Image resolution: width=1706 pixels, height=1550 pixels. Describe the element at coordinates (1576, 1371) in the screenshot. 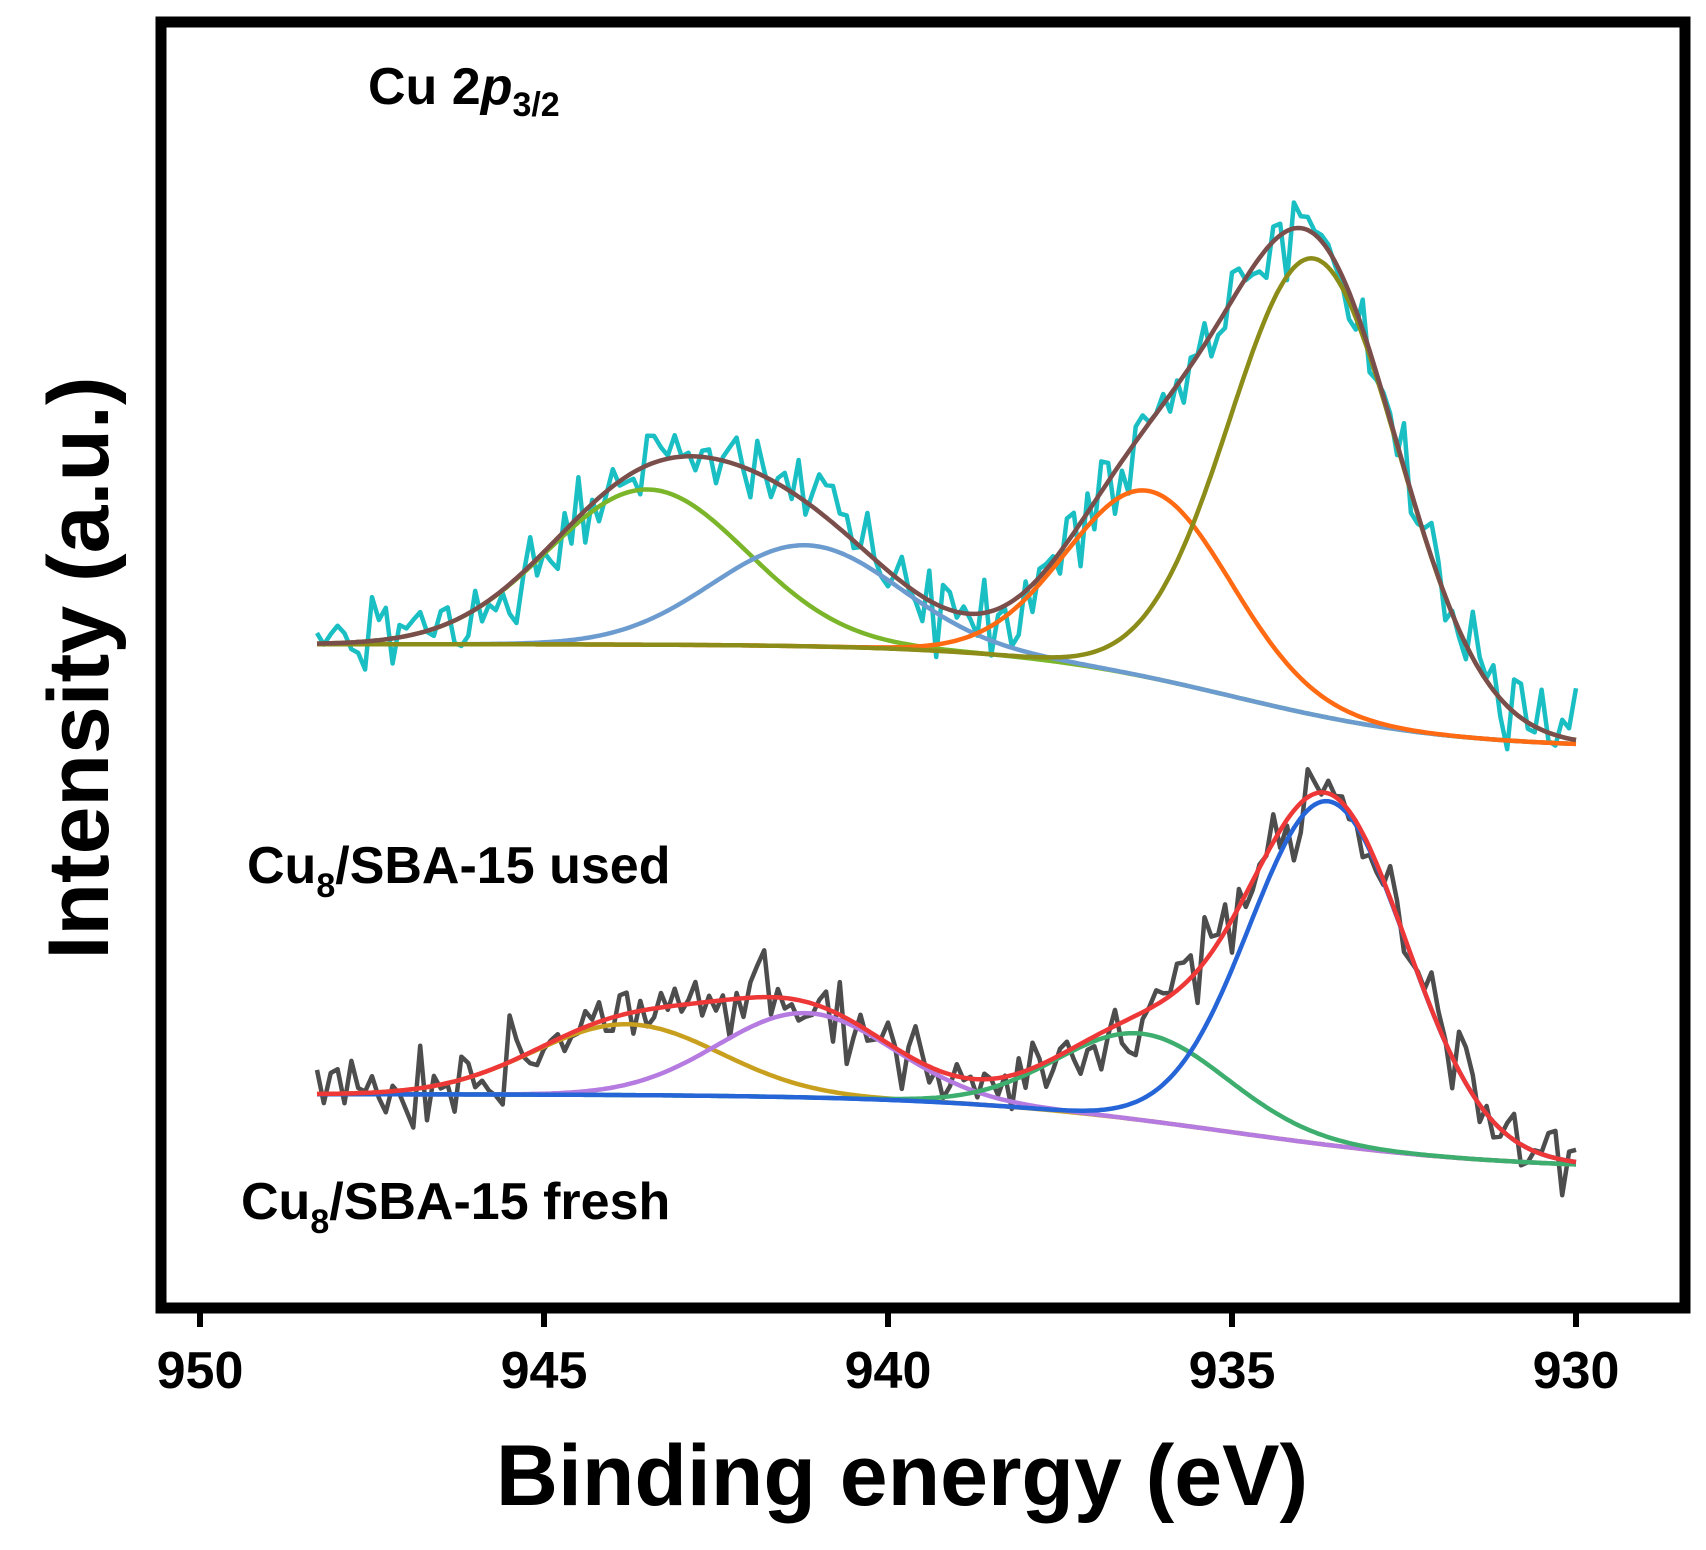

I see `x-tick-label-930: 930` at that location.